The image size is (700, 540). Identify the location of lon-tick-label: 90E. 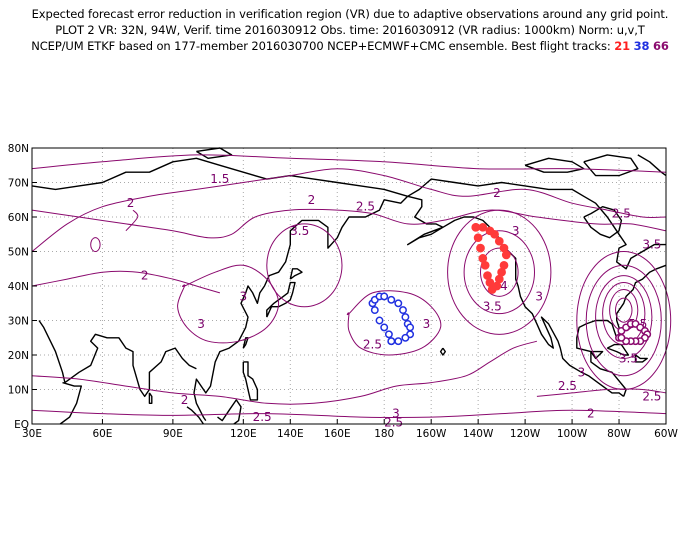
(173, 434).